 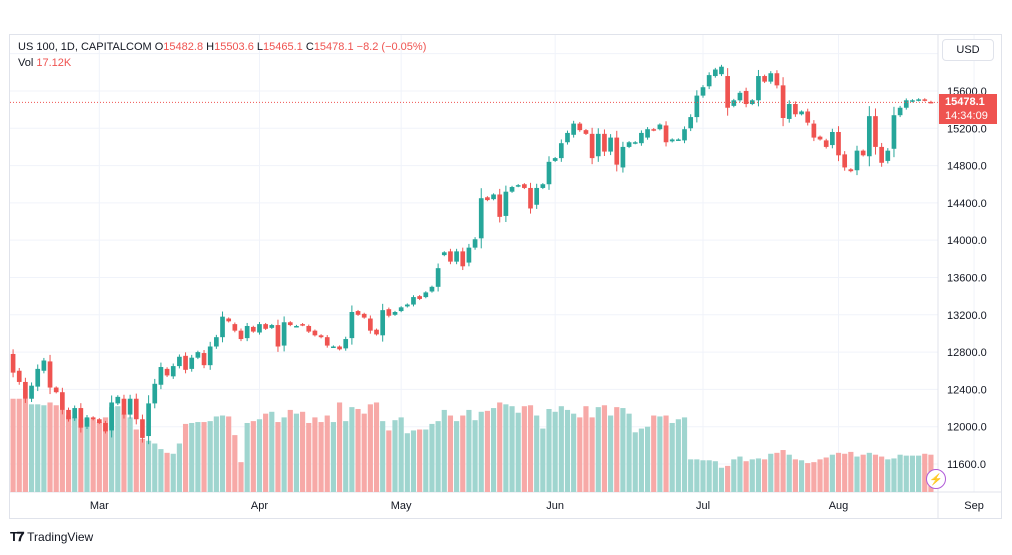 I want to click on y-tick-label: 12000.0, so click(x=967, y=428).